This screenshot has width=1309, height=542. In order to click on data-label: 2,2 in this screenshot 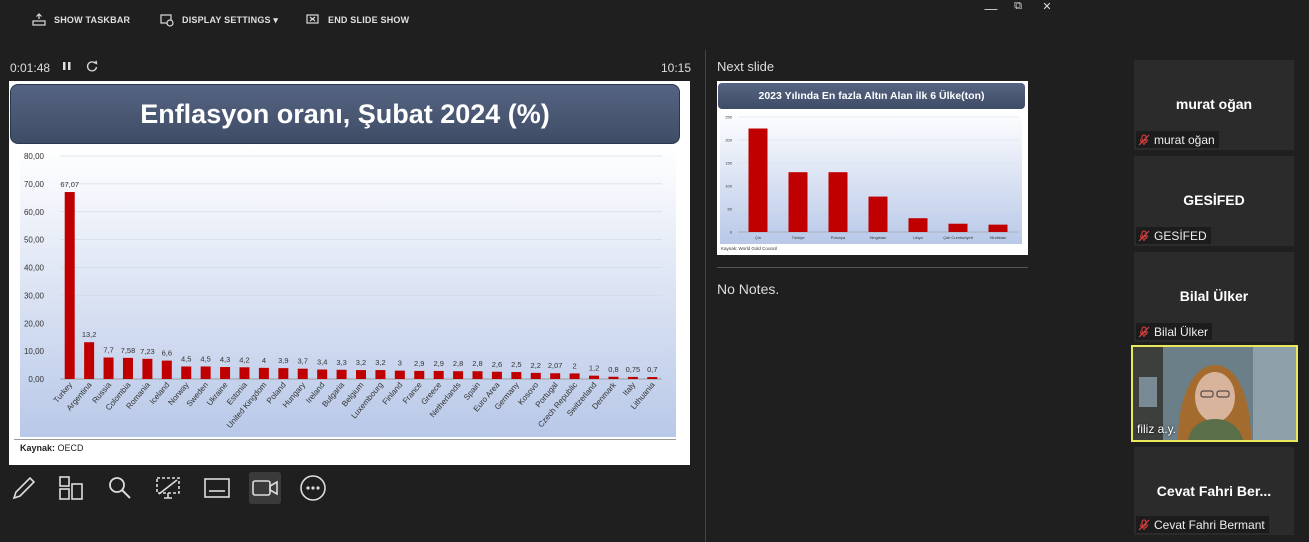, I will do `click(536, 365)`.